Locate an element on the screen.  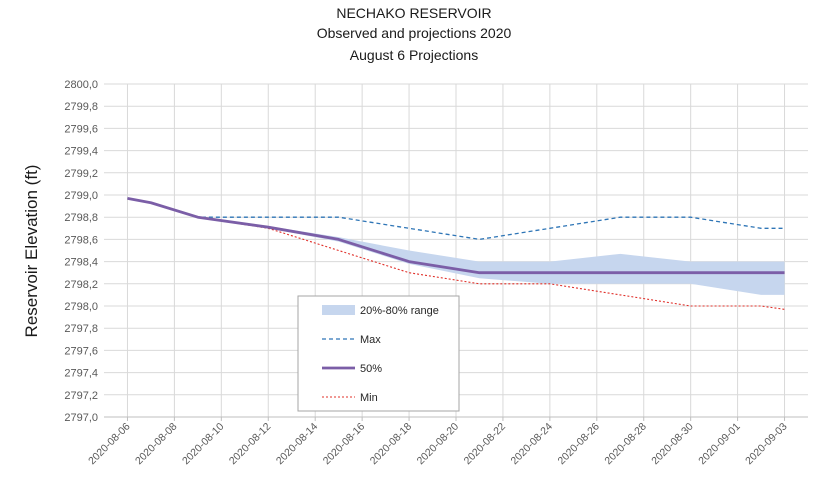
chart-subtitle-projection: August 6 Projections is located at coordinates (414, 55).